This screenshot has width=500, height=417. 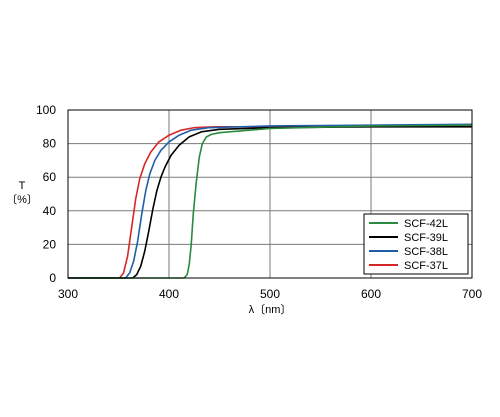 What do you see at coordinates (46, 194) in the screenshot?
I see `y-tick-labels: 0 20 40 60 80 100` at bounding box center [46, 194].